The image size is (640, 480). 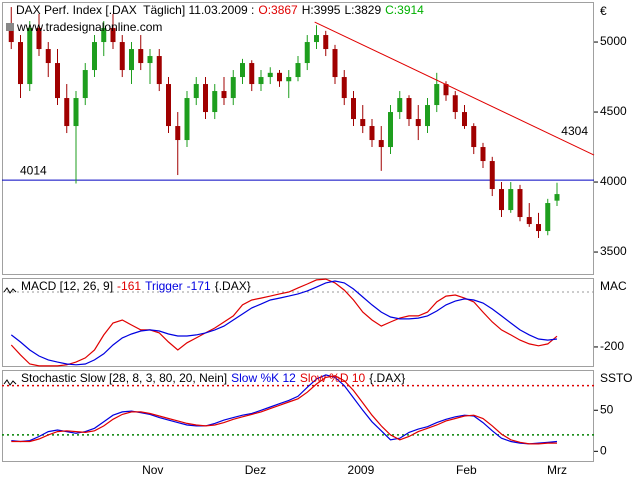 What do you see at coordinates (284, 410) in the screenshot?
I see `series-line` at bounding box center [284, 410].